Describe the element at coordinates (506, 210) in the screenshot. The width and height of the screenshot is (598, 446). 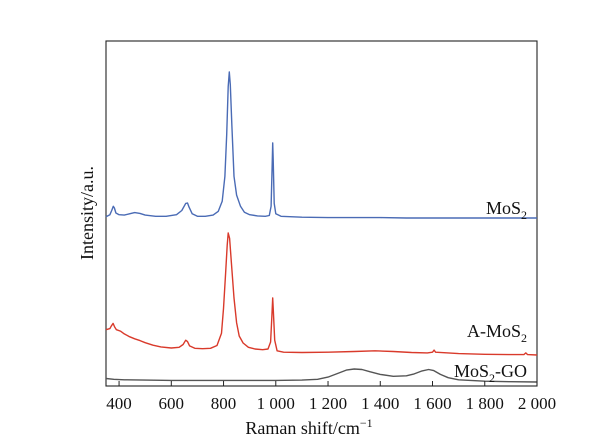
I see `series-label-1: MoS2` at that location.